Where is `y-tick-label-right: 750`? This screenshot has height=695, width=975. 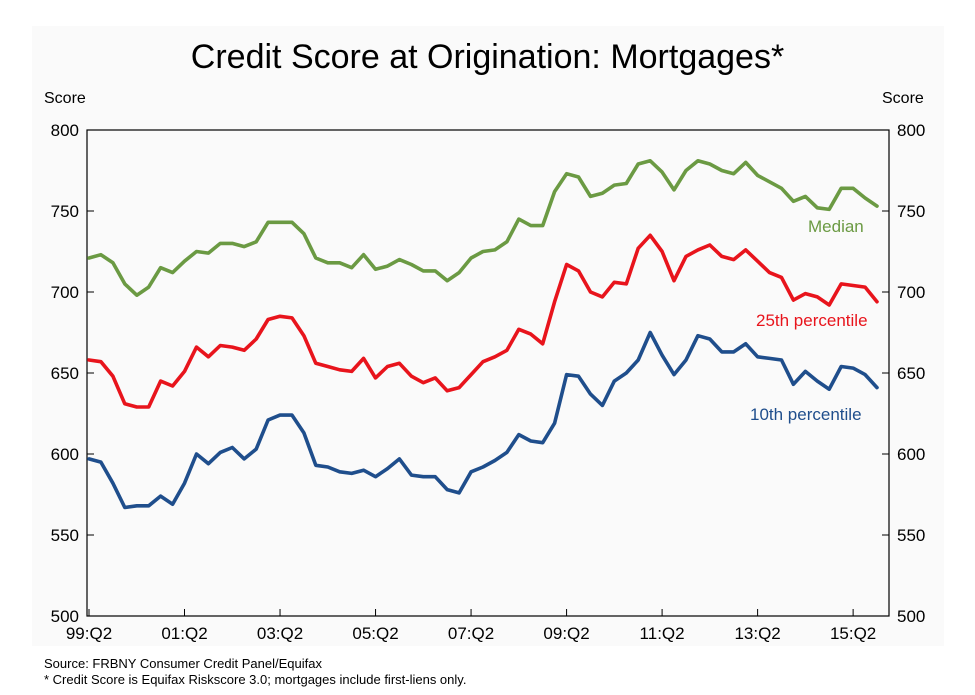 y-tick-label-right: 750 is located at coordinates (911, 211).